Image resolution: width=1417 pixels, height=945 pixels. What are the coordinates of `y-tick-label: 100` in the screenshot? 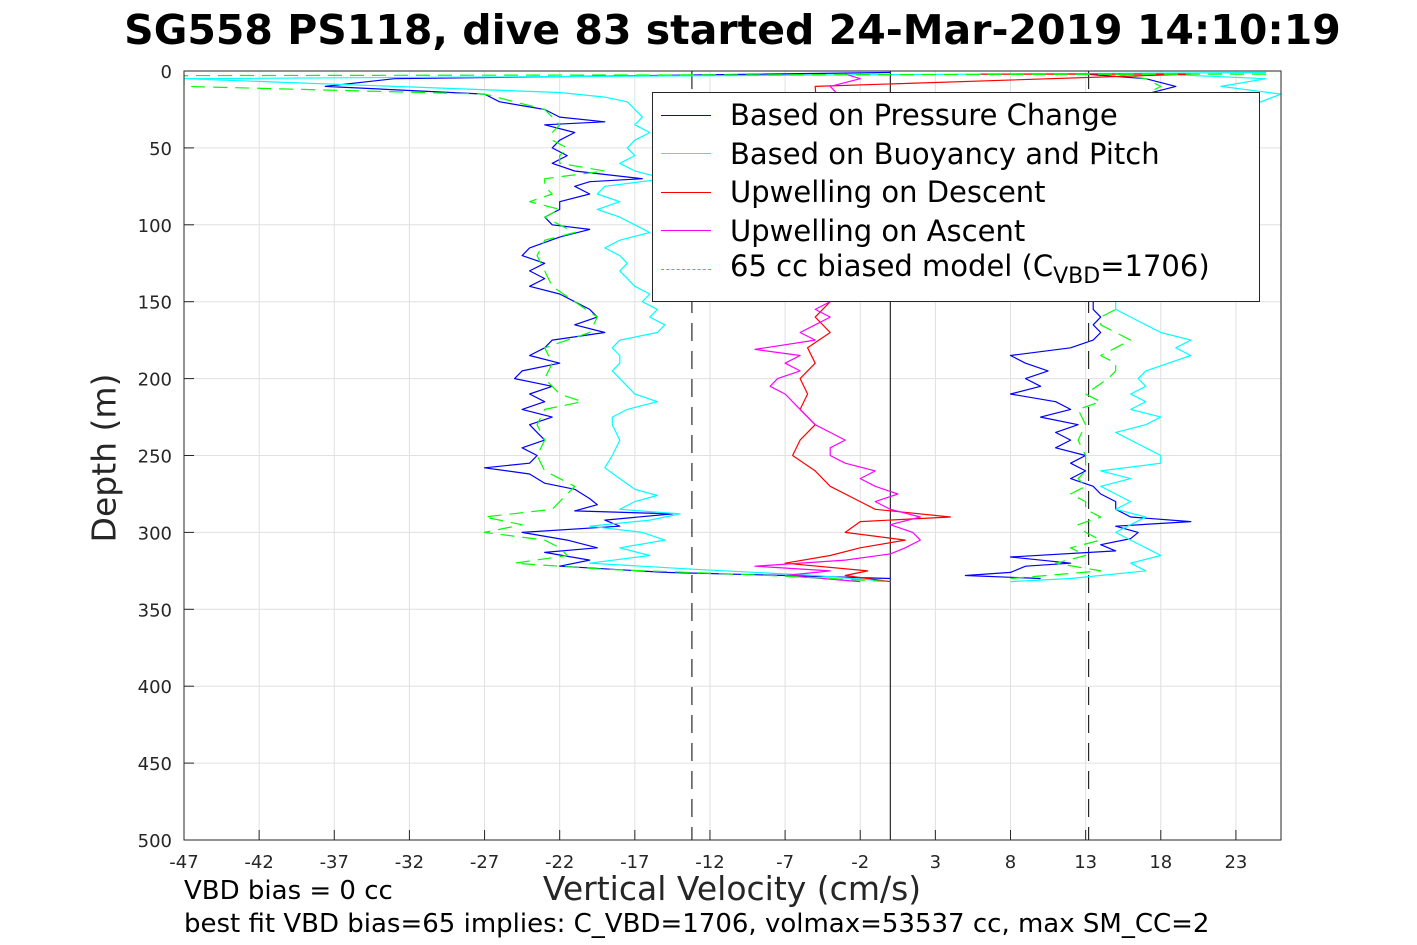 It's located at (155, 226).